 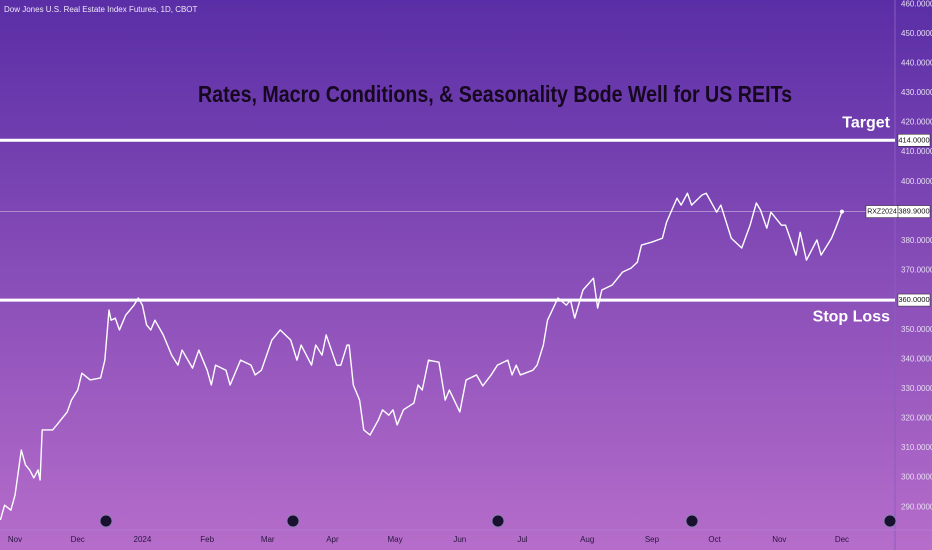 What do you see at coordinates (866, 122) in the screenshot?
I see `level-label: Target` at bounding box center [866, 122].